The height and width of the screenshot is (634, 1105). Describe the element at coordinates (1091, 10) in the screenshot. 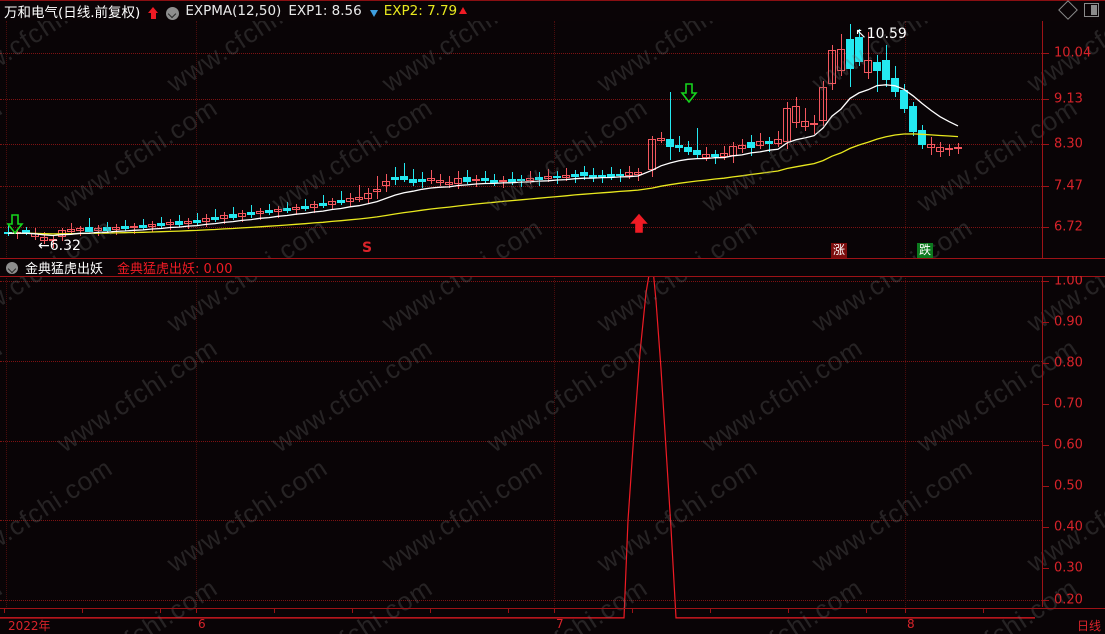

I see `panel-layout-icon` at that location.